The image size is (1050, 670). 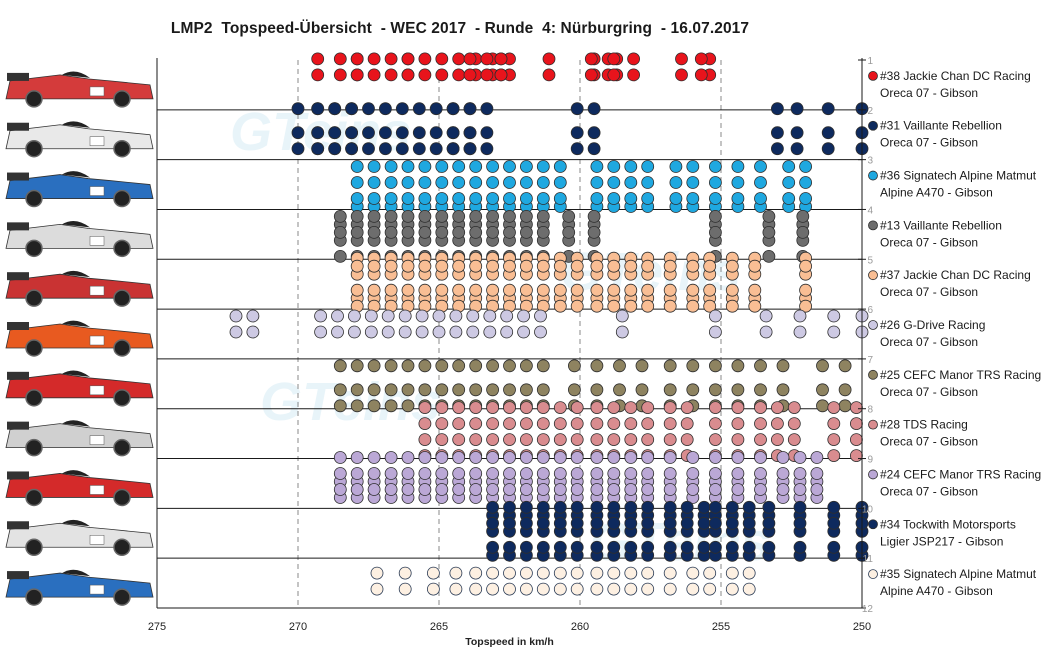 I want to click on legend-team-name: #36 Signatech Alpine Matmut, so click(x=958, y=176).